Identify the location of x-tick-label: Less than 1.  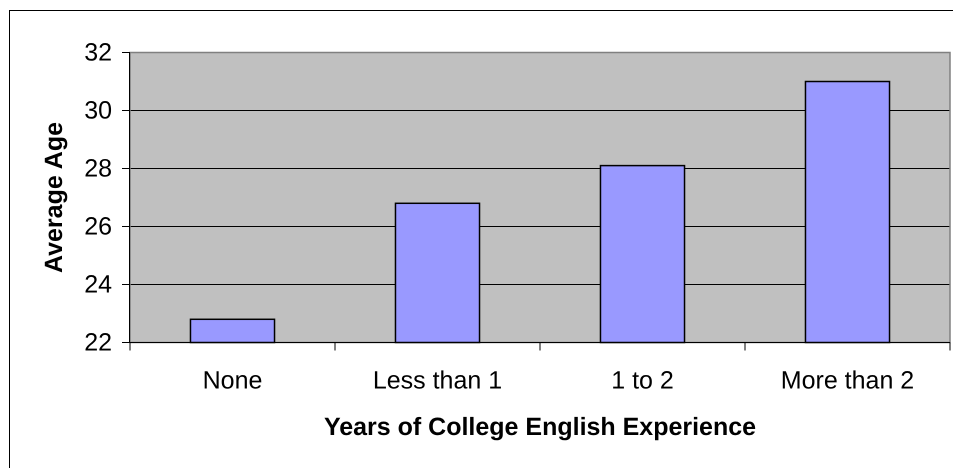
(437, 380).